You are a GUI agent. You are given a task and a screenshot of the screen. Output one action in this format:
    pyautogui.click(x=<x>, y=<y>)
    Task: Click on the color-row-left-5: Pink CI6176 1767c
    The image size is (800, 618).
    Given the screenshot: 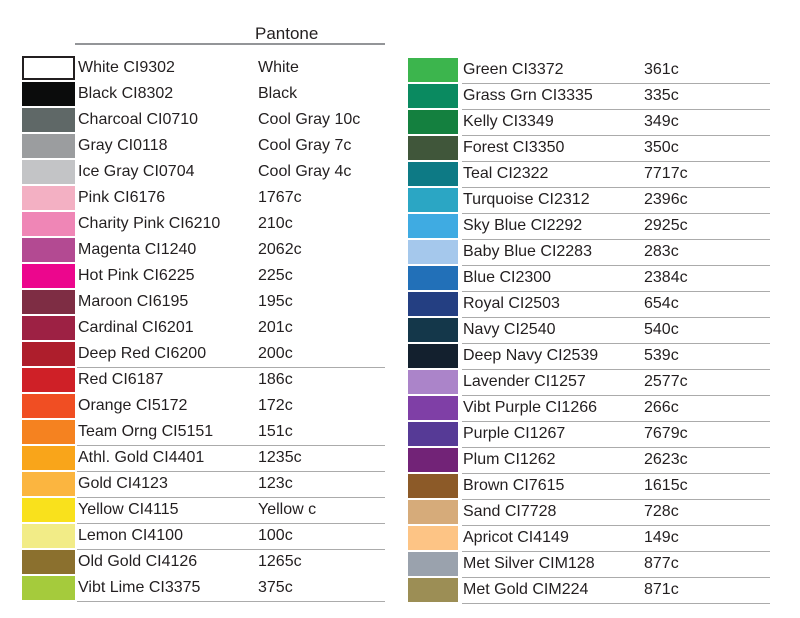 What is the action you would take?
    pyautogui.click(x=203, y=199)
    